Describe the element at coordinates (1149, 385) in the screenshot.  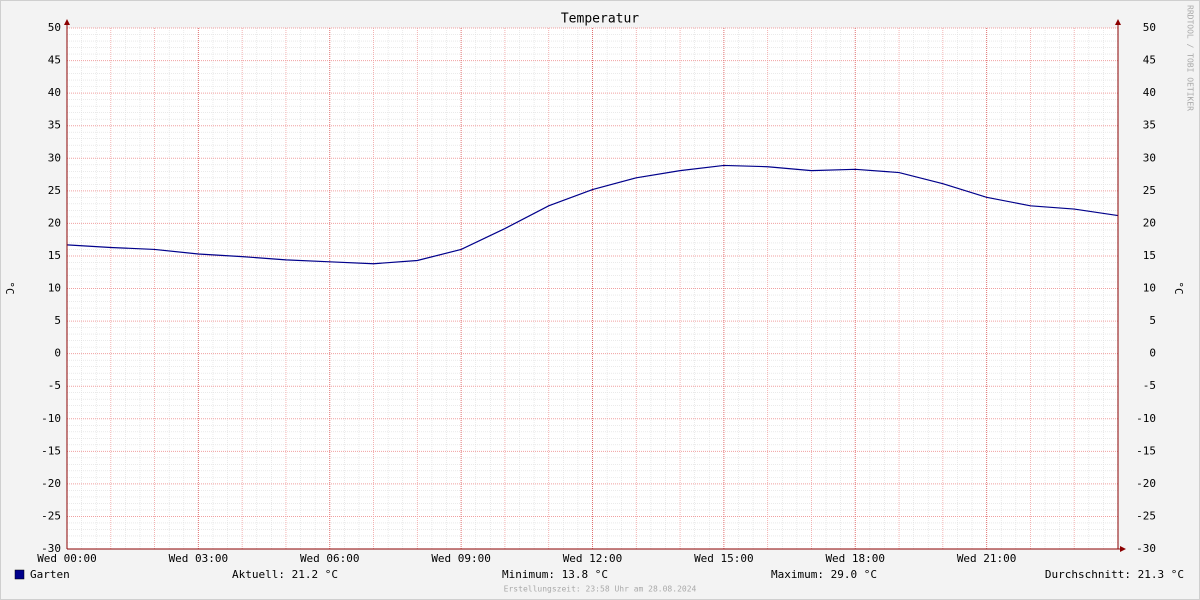
I see `y2-tick-label: -5` at that location.